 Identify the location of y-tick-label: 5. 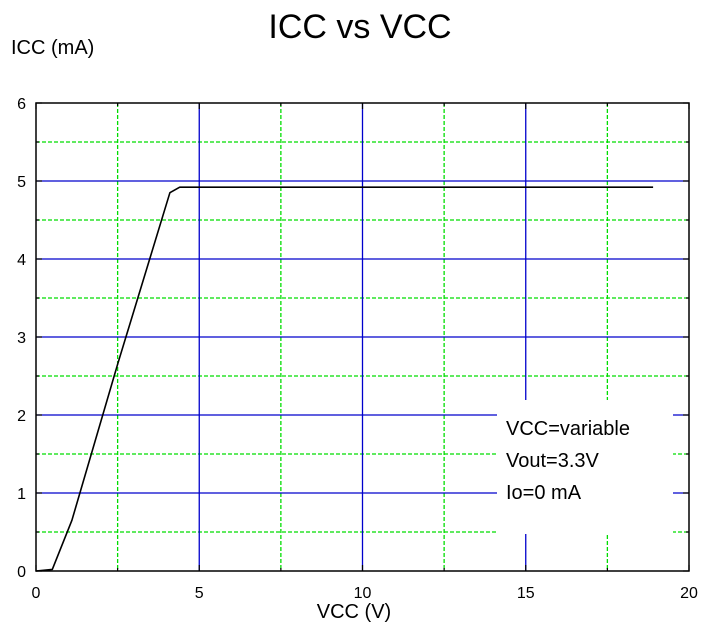
(21, 182).